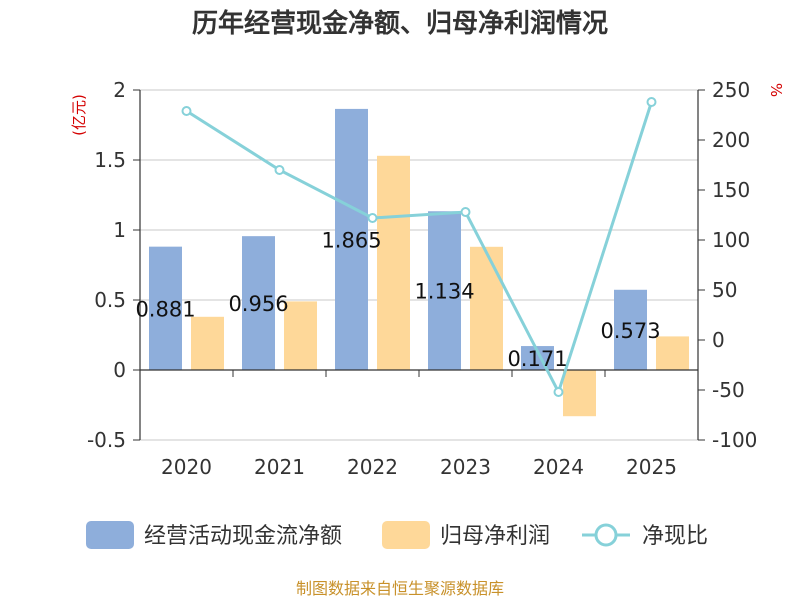  I want to click on right-tick-label: 50, so click(724, 290).